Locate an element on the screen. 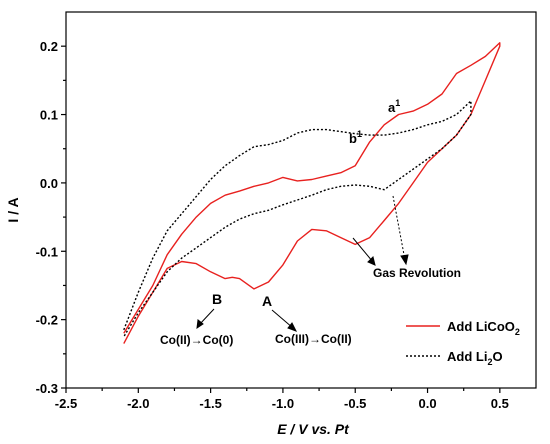 The width and height of the screenshot is (550, 444). y-tick-label: -0.3 is located at coordinates (47, 388).